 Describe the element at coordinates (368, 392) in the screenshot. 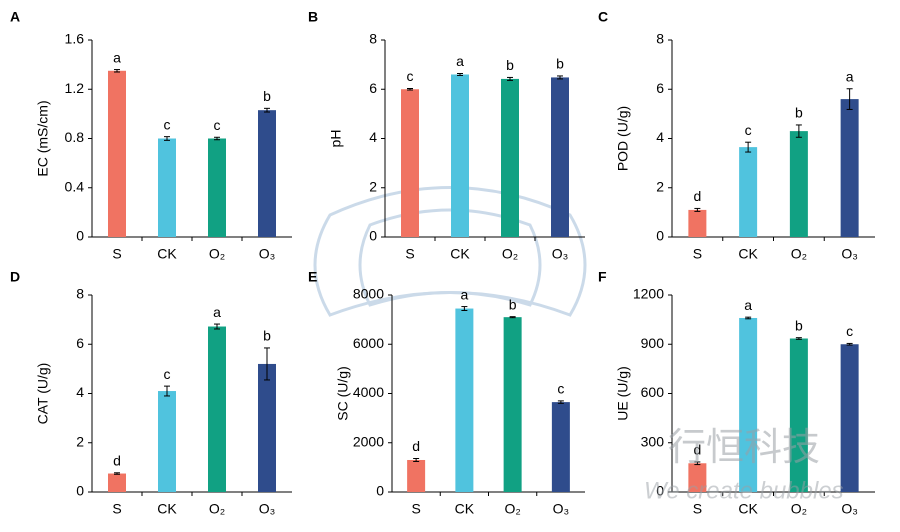

I see `y-tick-label: 4000` at that location.